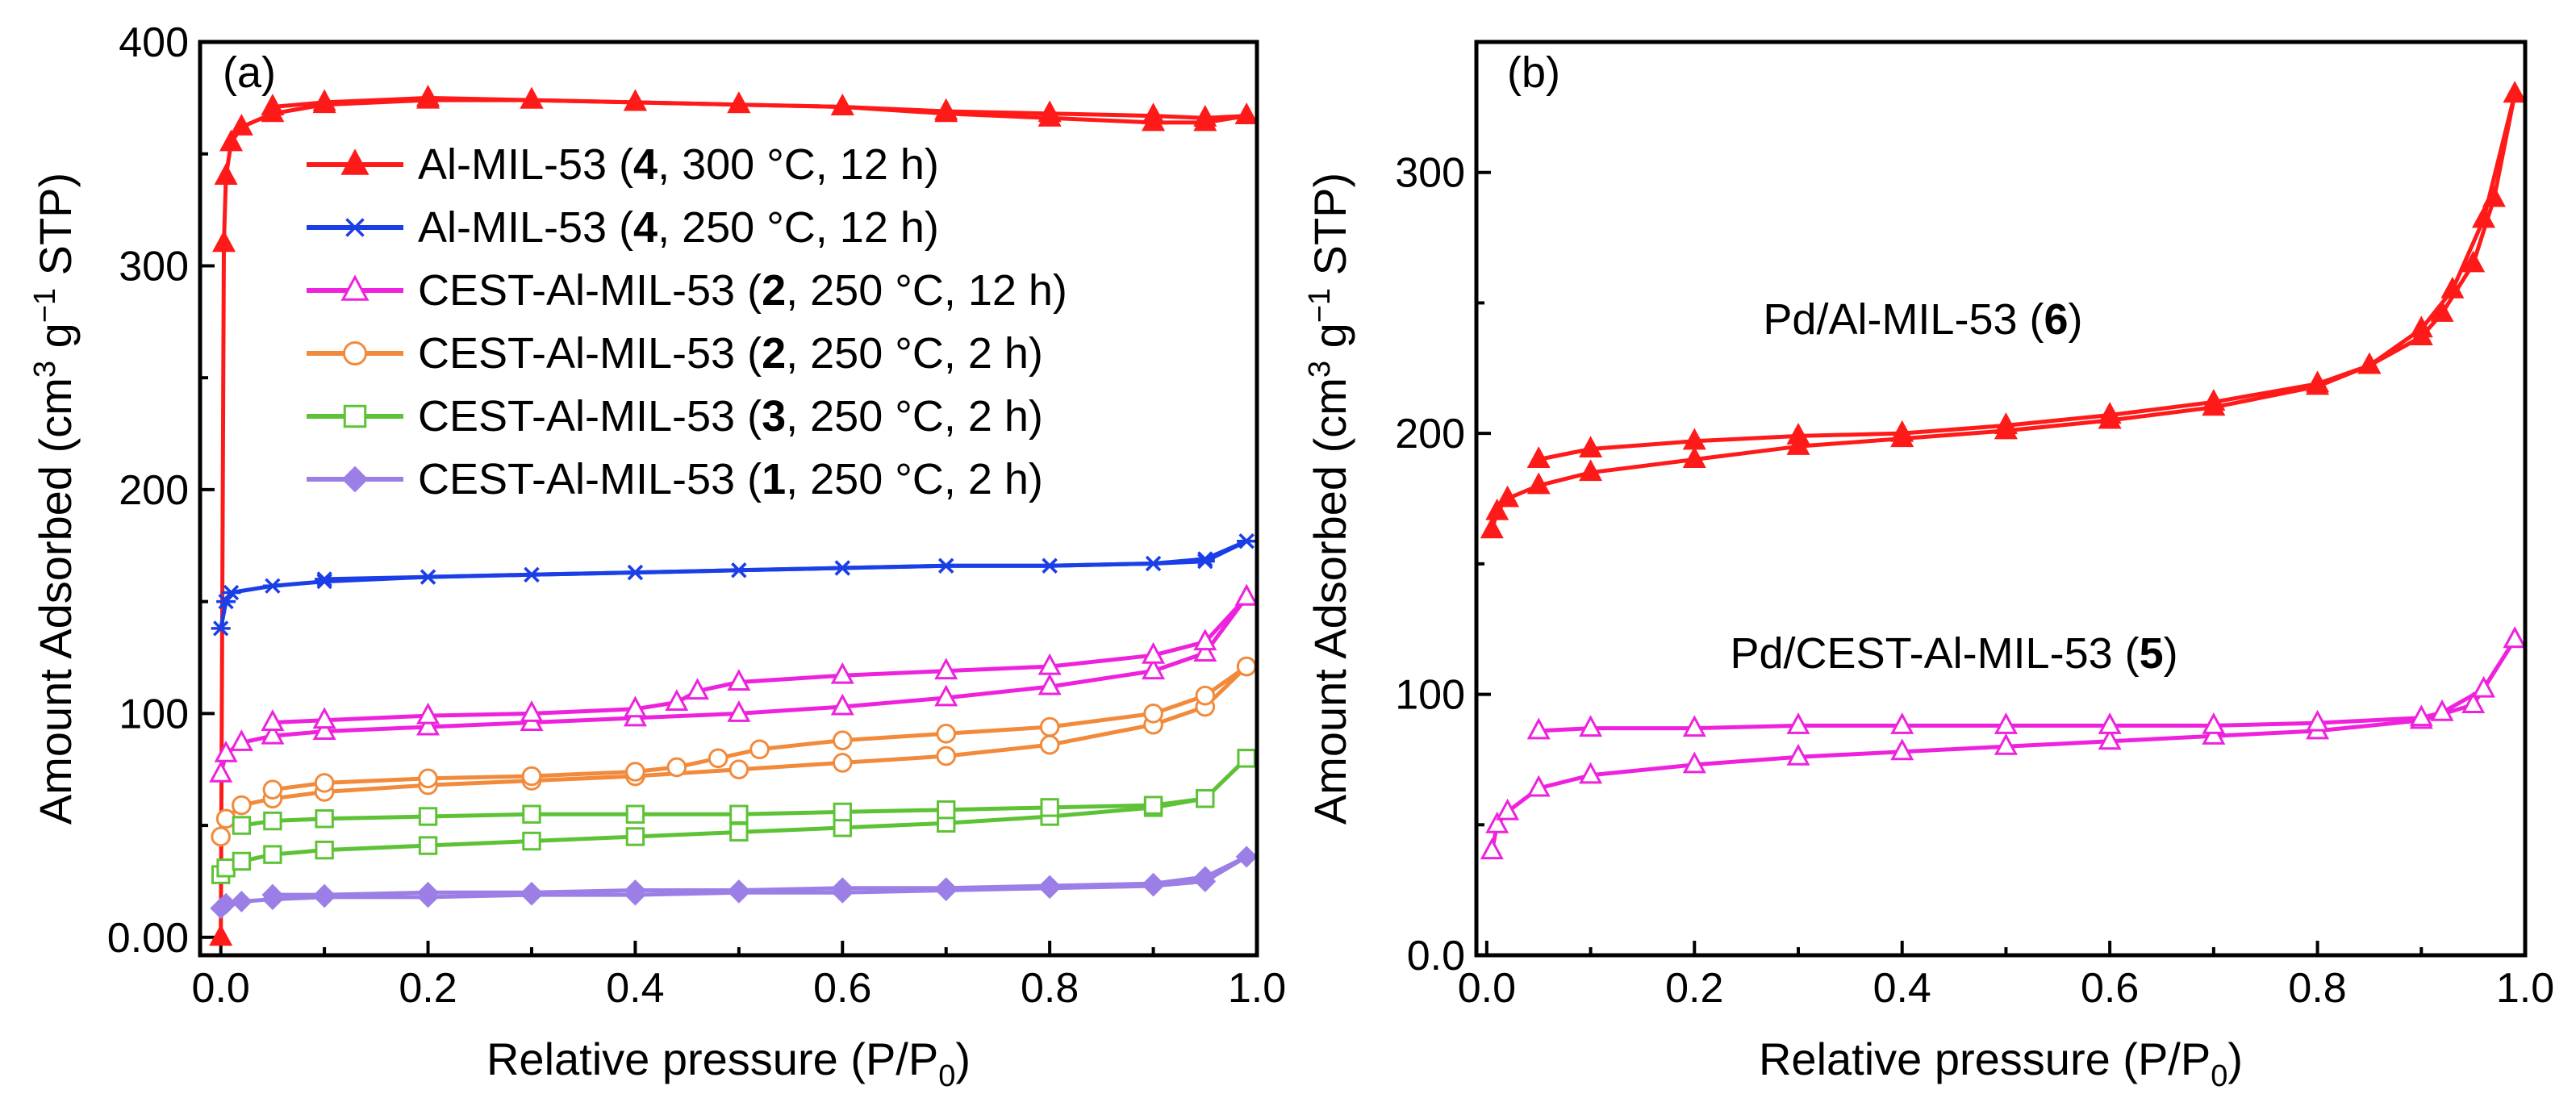  What do you see at coordinates (1533, 72) in the screenshot?
I see `panel-b-label: (b)` at bounding box center [1533, 72].